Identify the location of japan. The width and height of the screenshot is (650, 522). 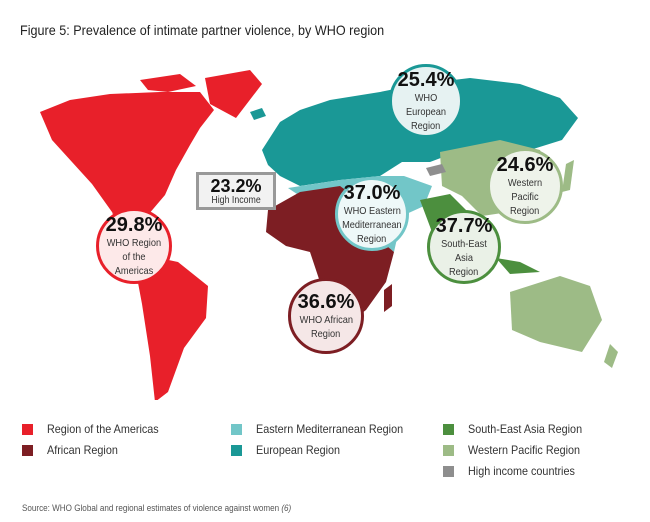
(568, 176).